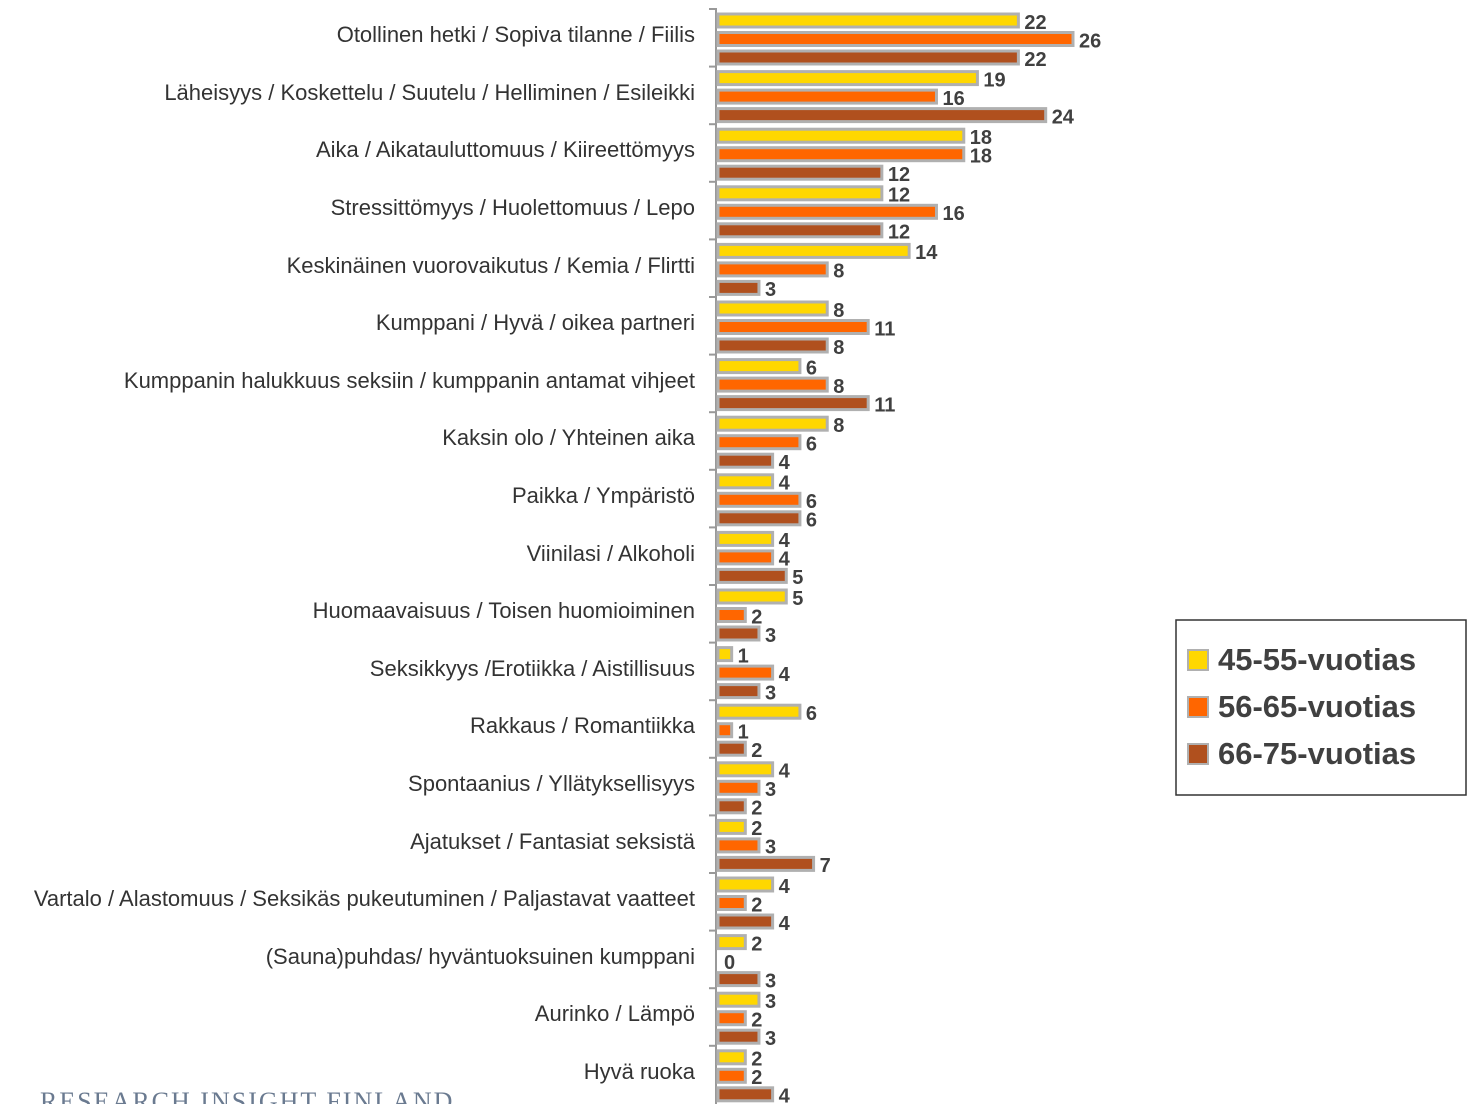  What do you see at coordinates (1317, 753) in the screenshot?
I see `legend-label: 66-75-vuotias` at bounding box center [1317, 753].